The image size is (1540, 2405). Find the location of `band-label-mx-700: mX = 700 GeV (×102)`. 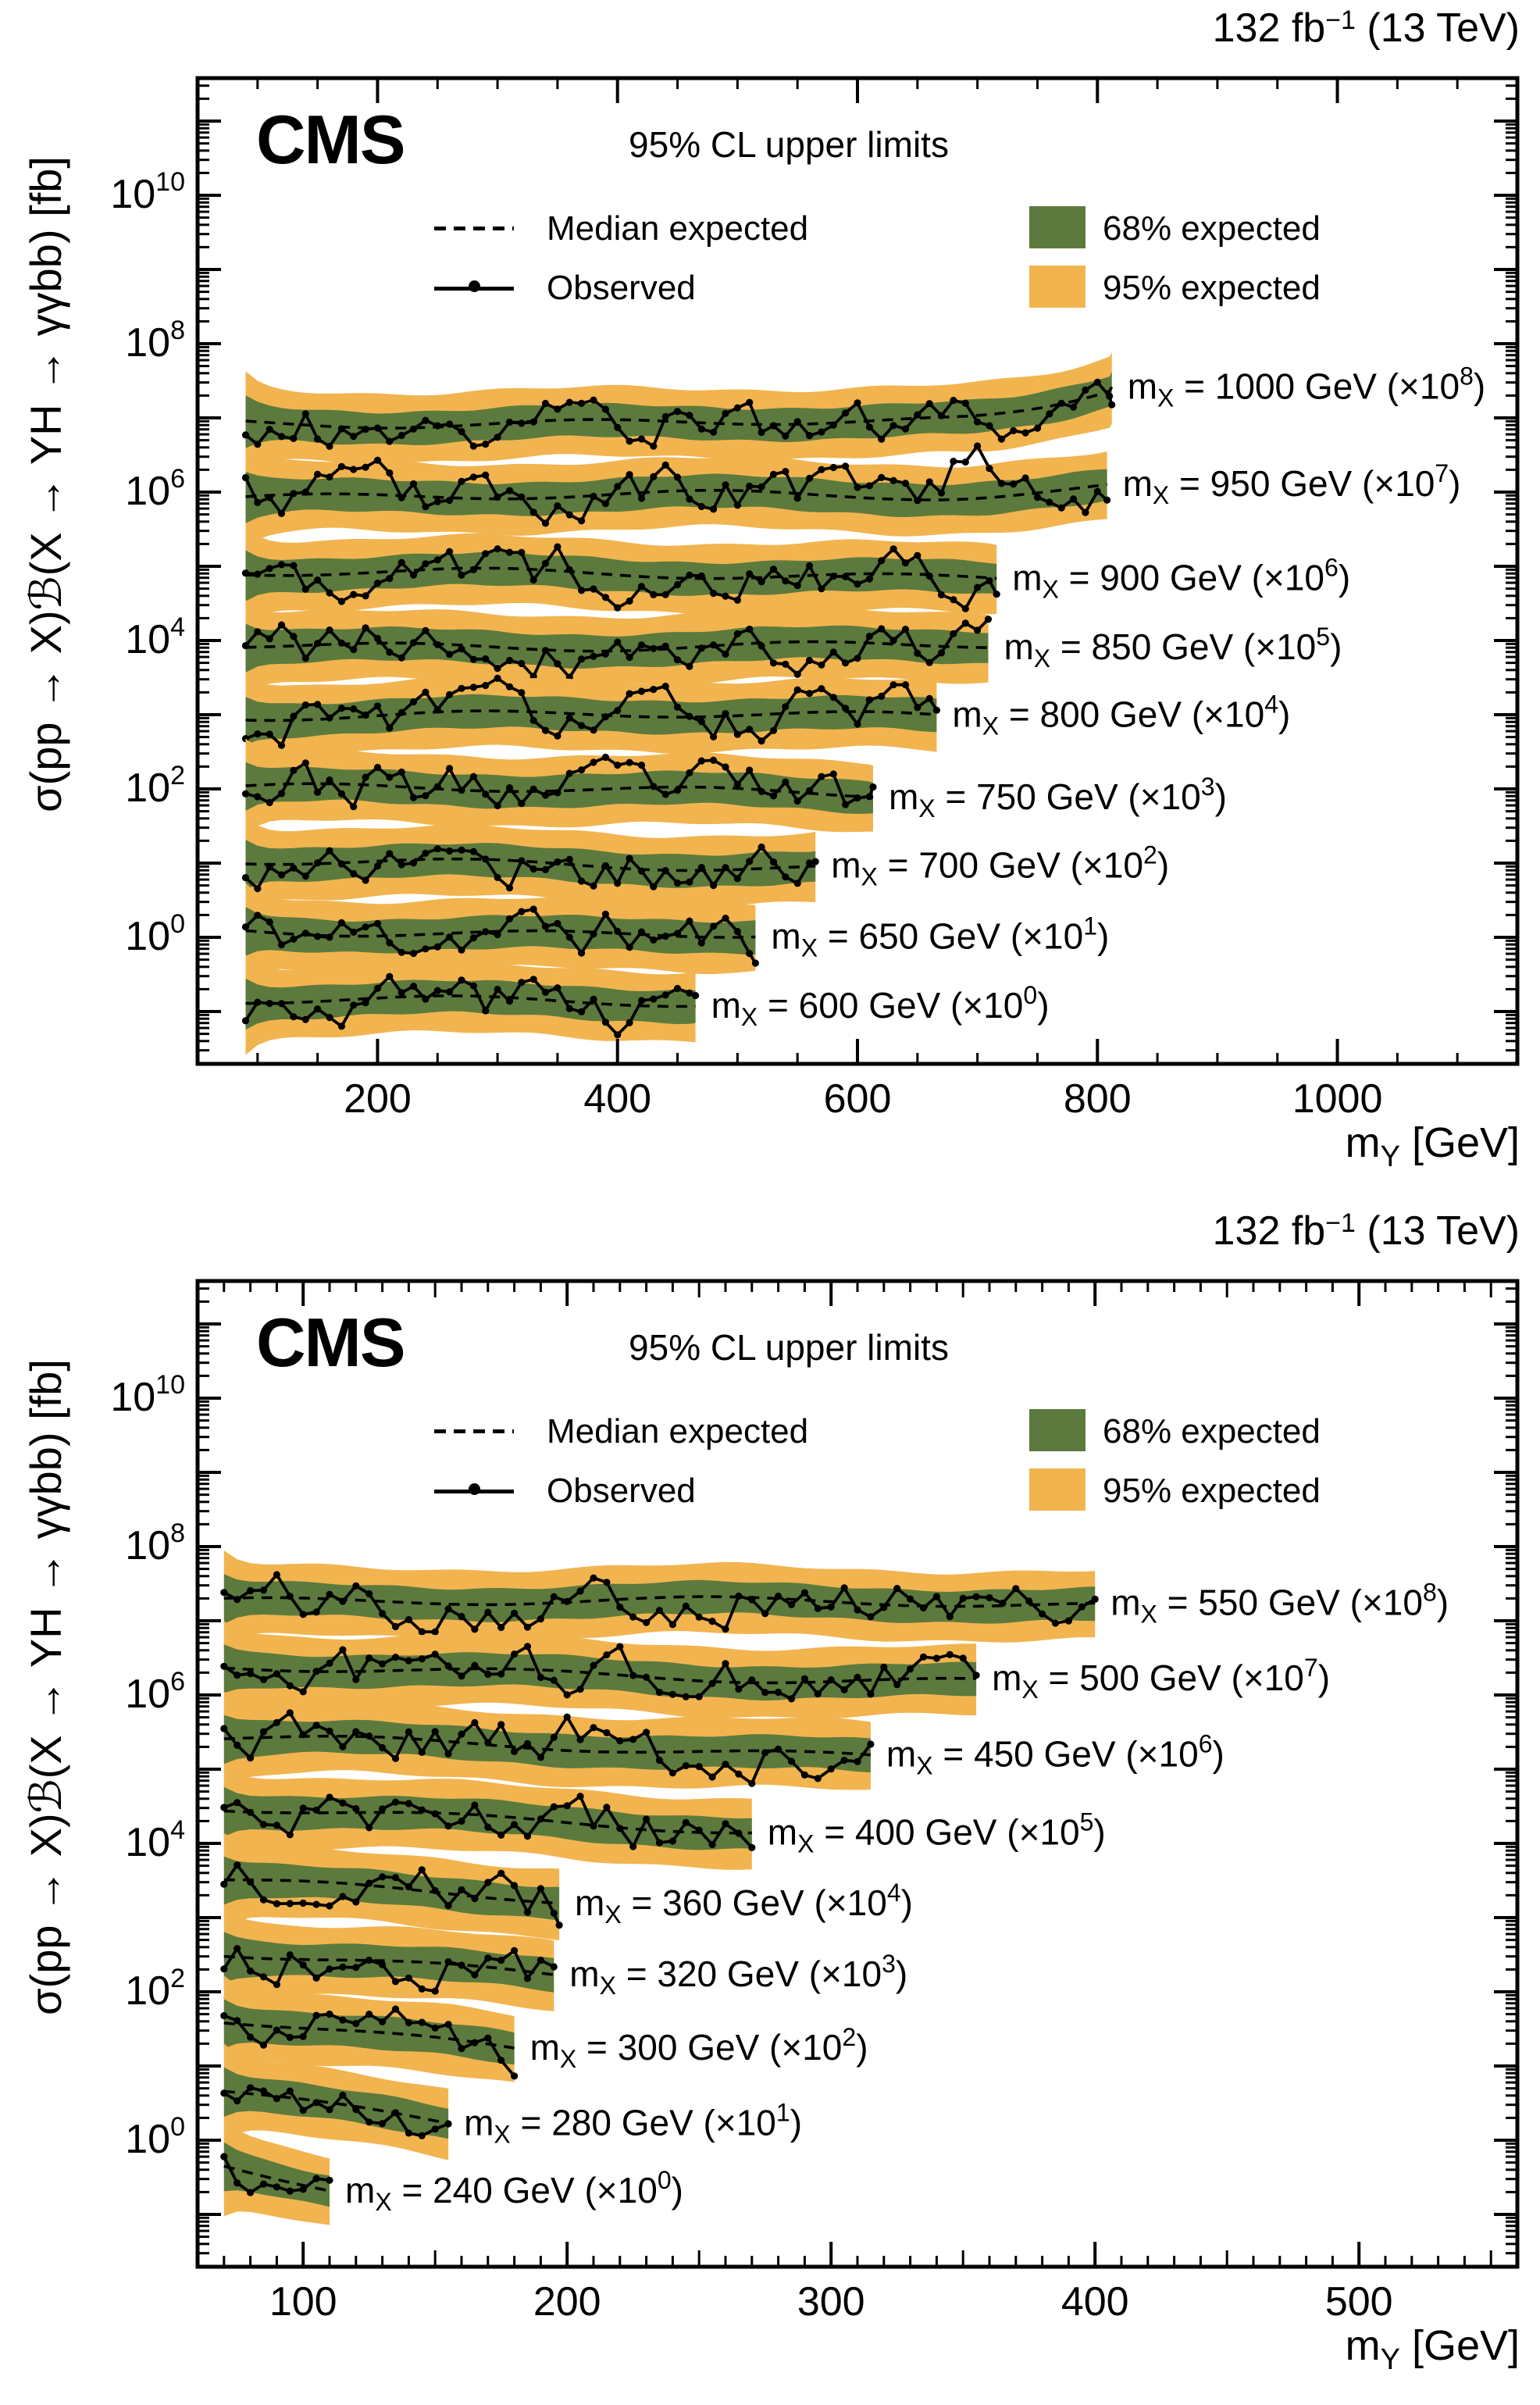

band-label-mx-700: mX = 700 GeV (×102) is located at coordinates (1000, 866).